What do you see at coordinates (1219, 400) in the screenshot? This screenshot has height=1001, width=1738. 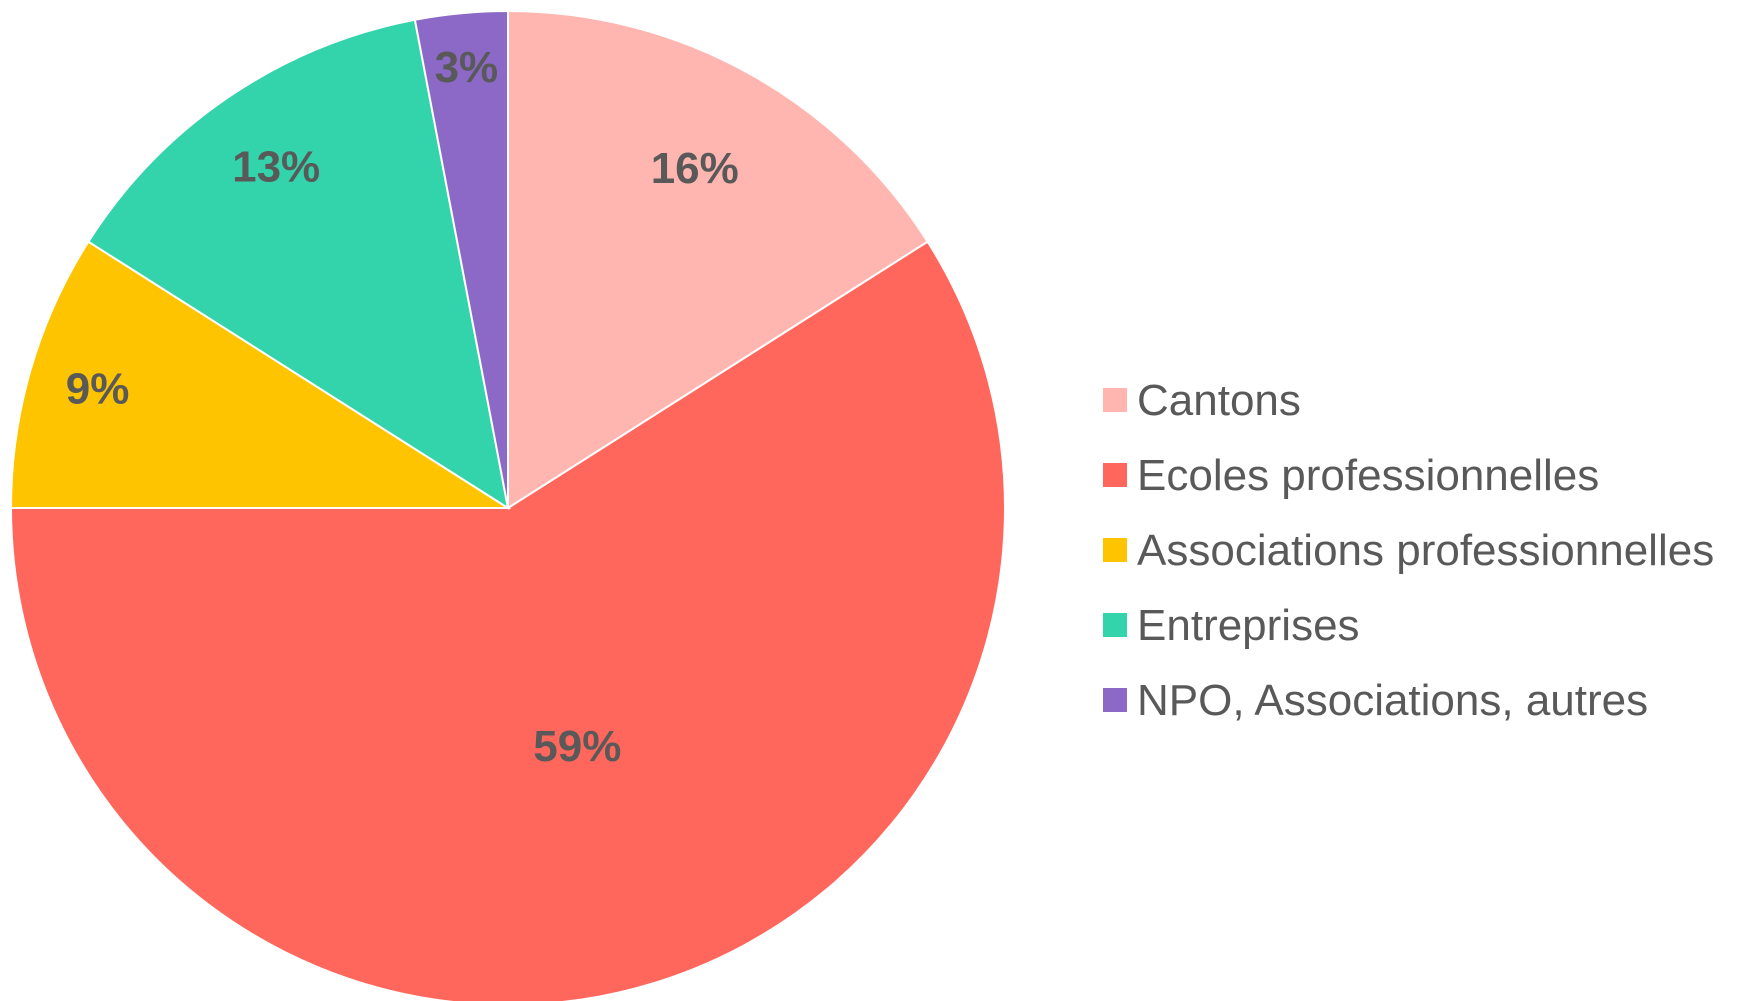 I see `legend-label: Cantons` at bounding box center [1219, 400].